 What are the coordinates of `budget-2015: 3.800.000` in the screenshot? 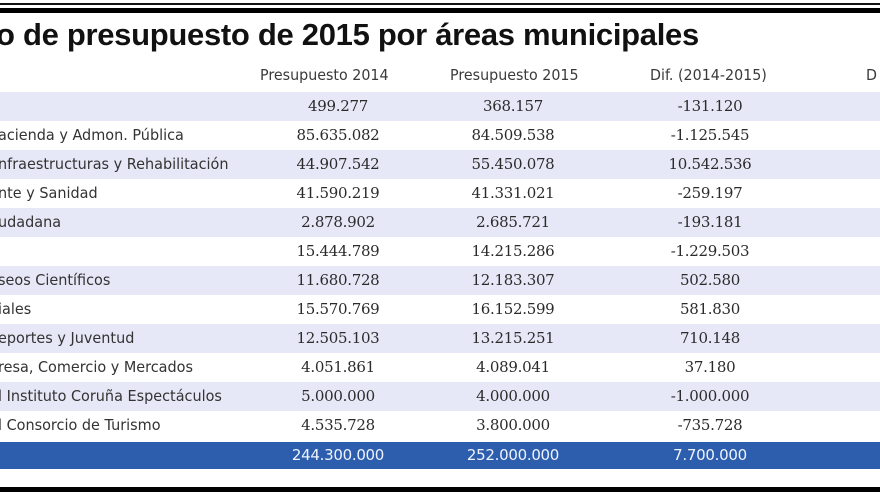 It's located at (513, 425).